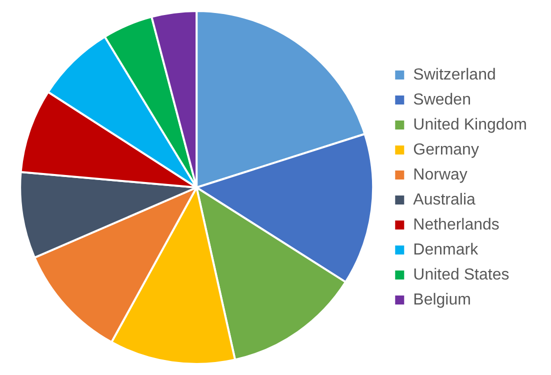  Describe the element at coordinates (442, 99) in the screenshot. I see `legend-label: Sweden` at that location.